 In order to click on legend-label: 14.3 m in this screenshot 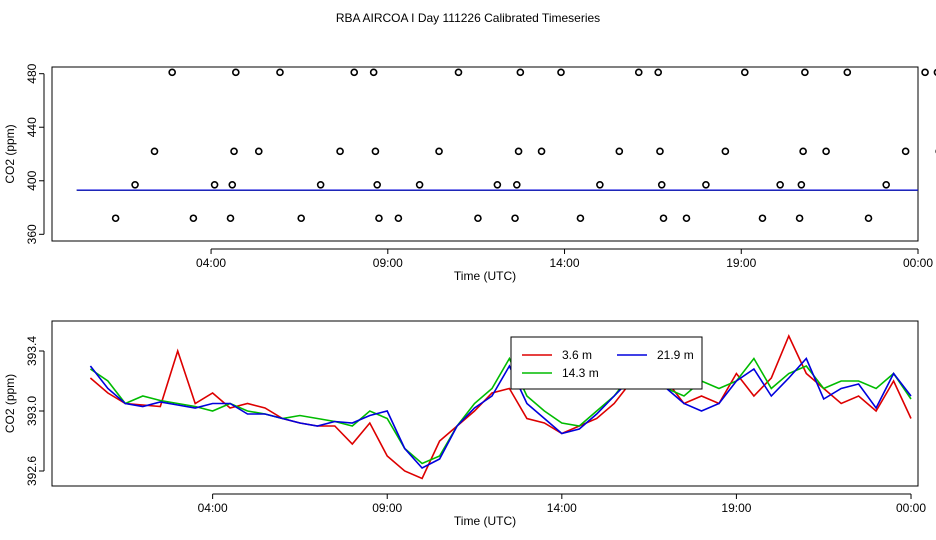, I will do `click(580, 373)`.